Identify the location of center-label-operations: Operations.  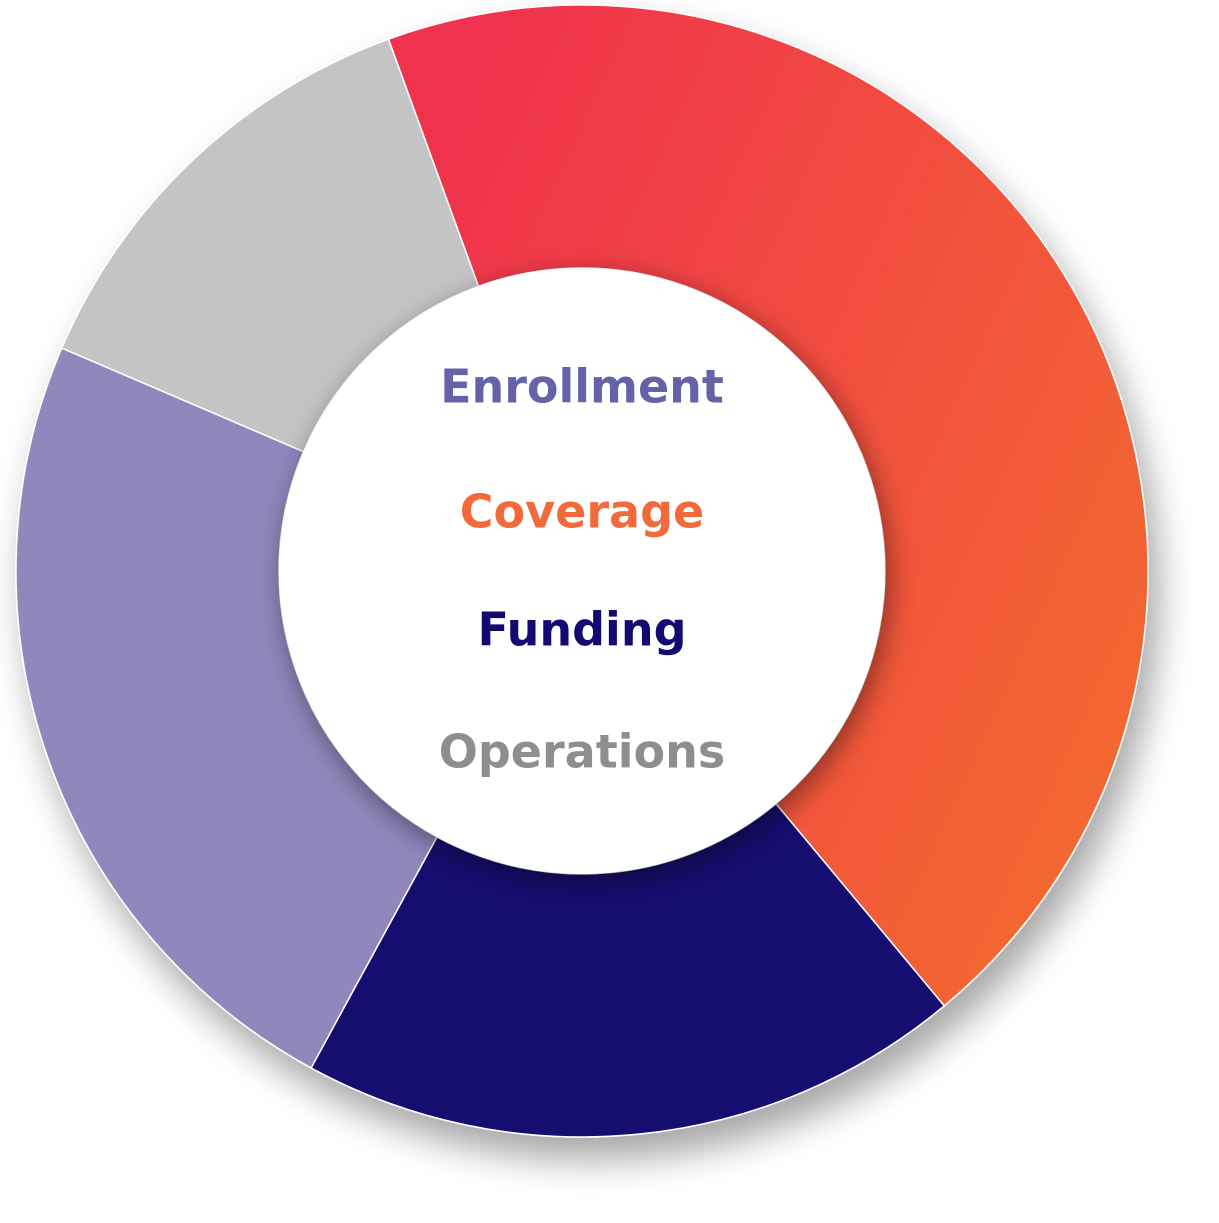
(582, 752).